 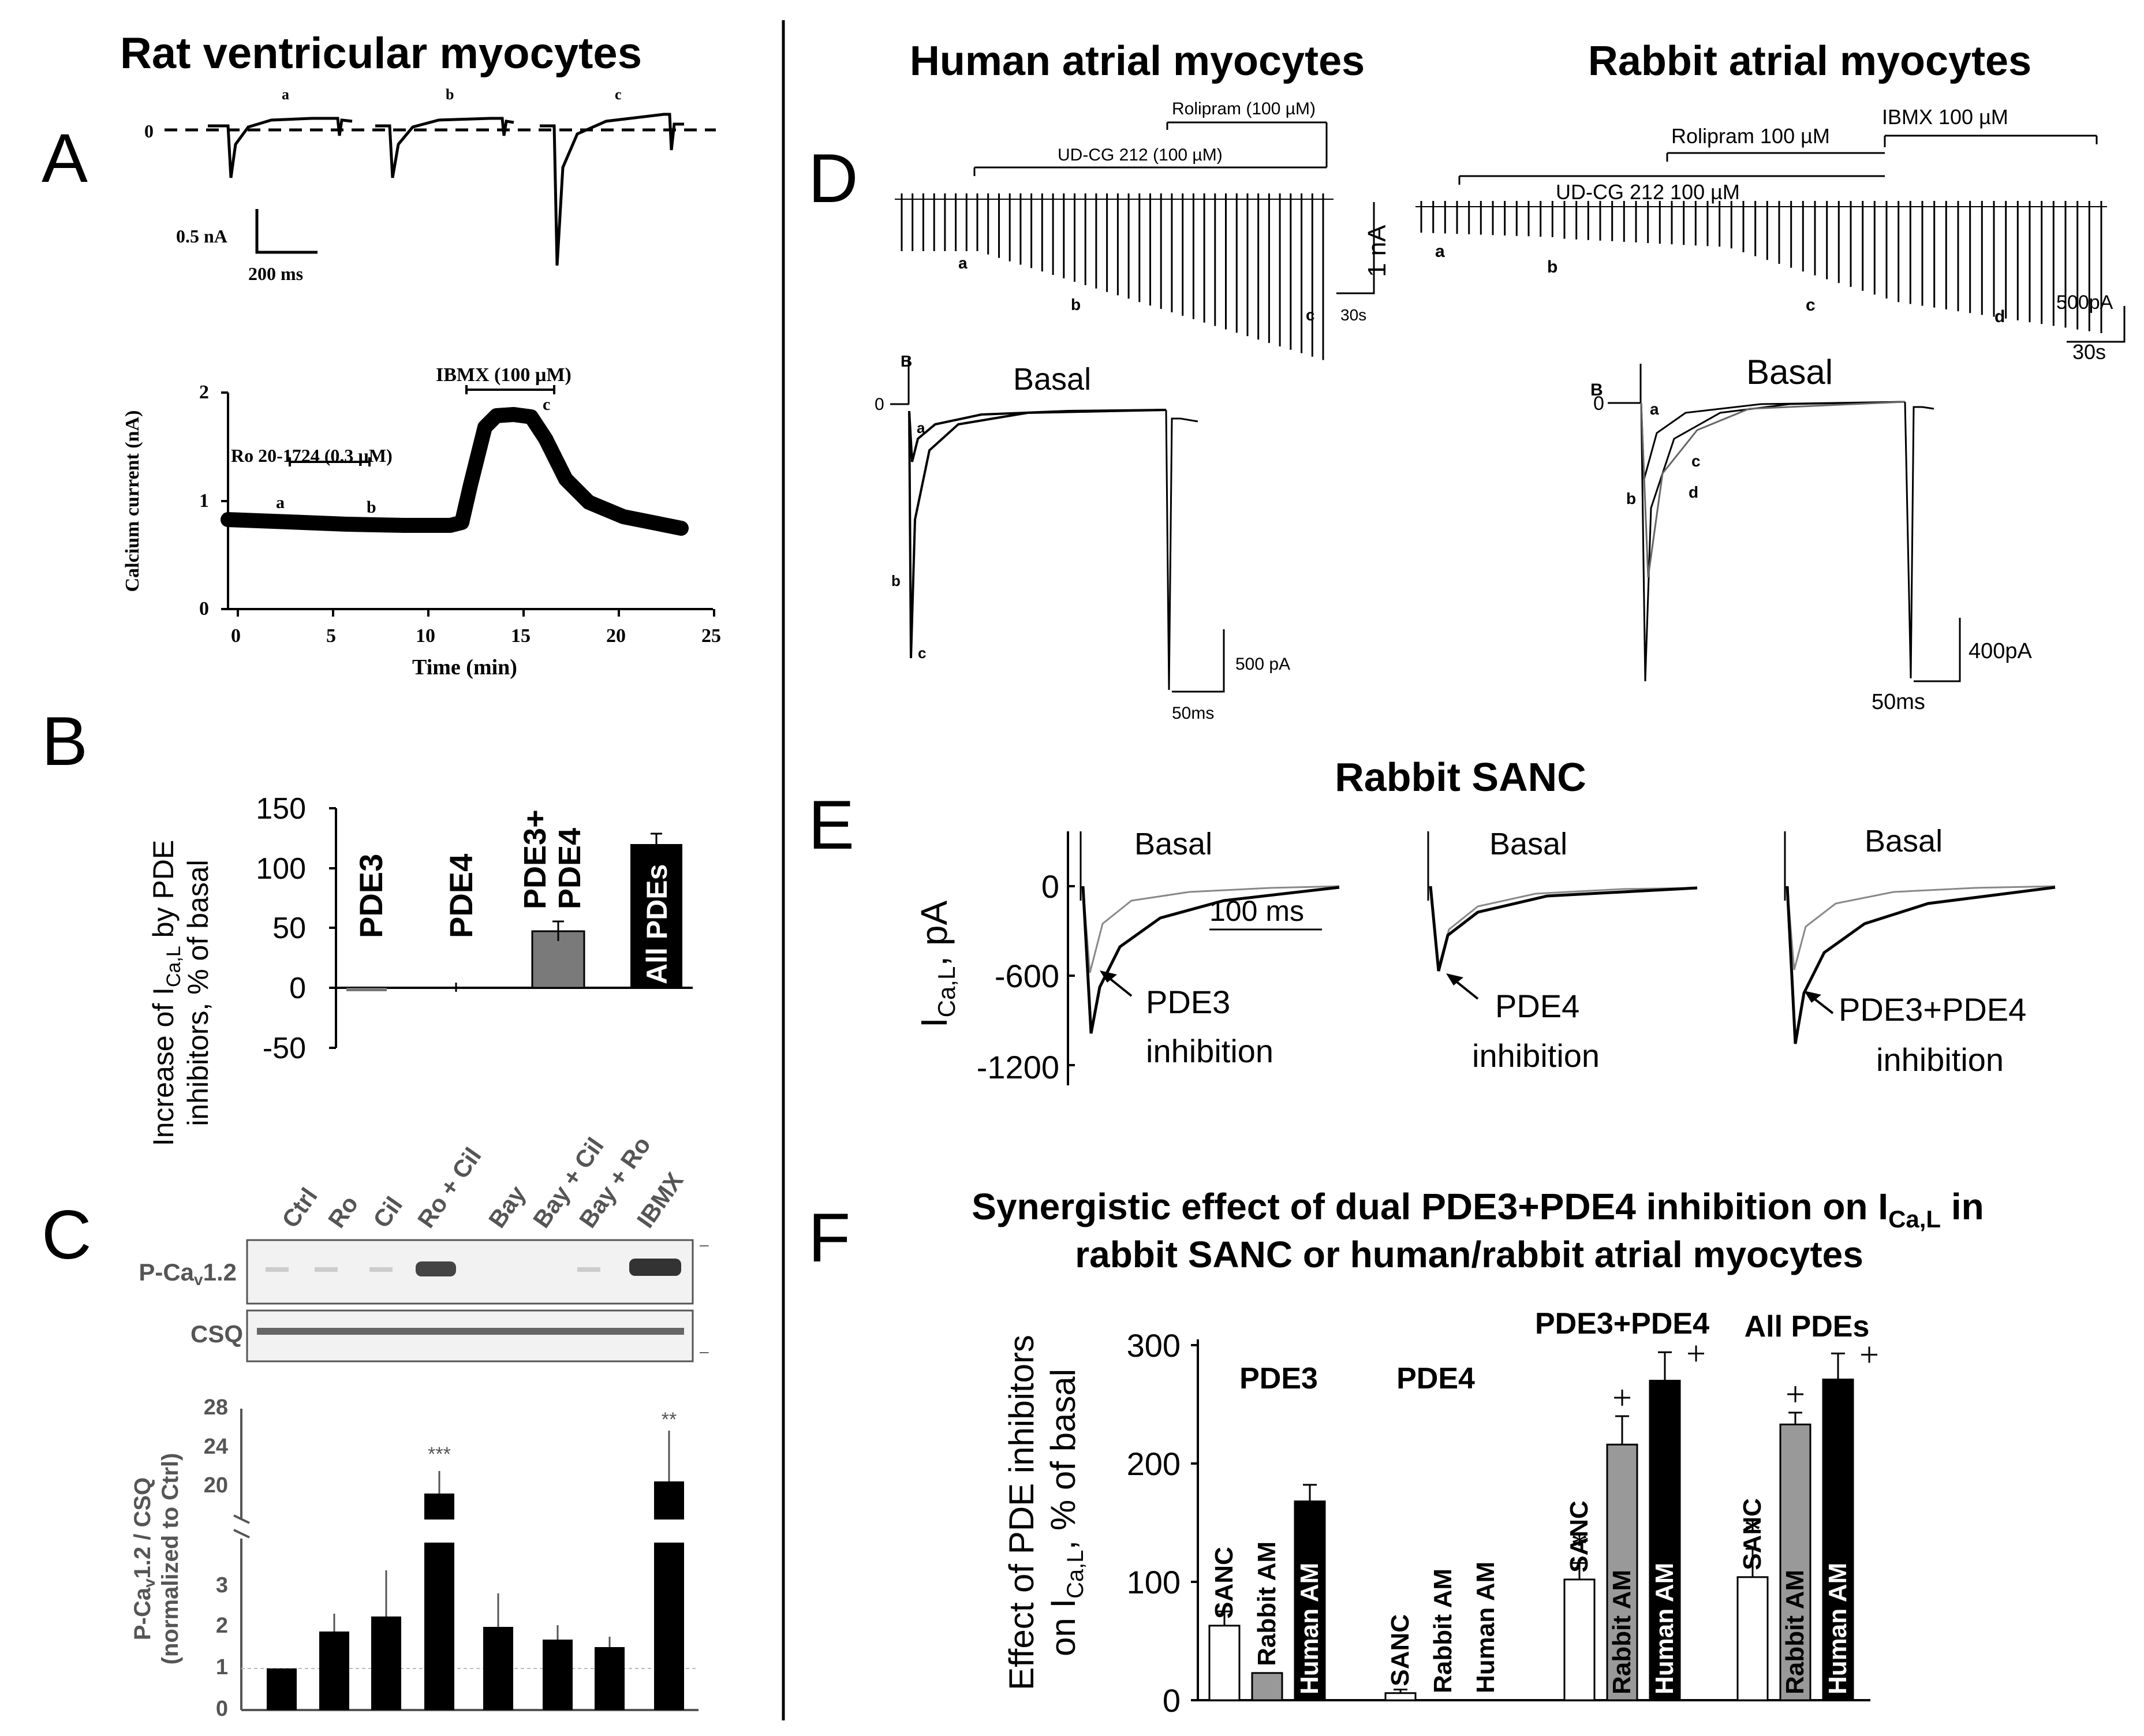 What do you see at coordinates (470, 1272) in the screenshot?
I see `blot-p-cav12` at bounding box center [470, 1272].